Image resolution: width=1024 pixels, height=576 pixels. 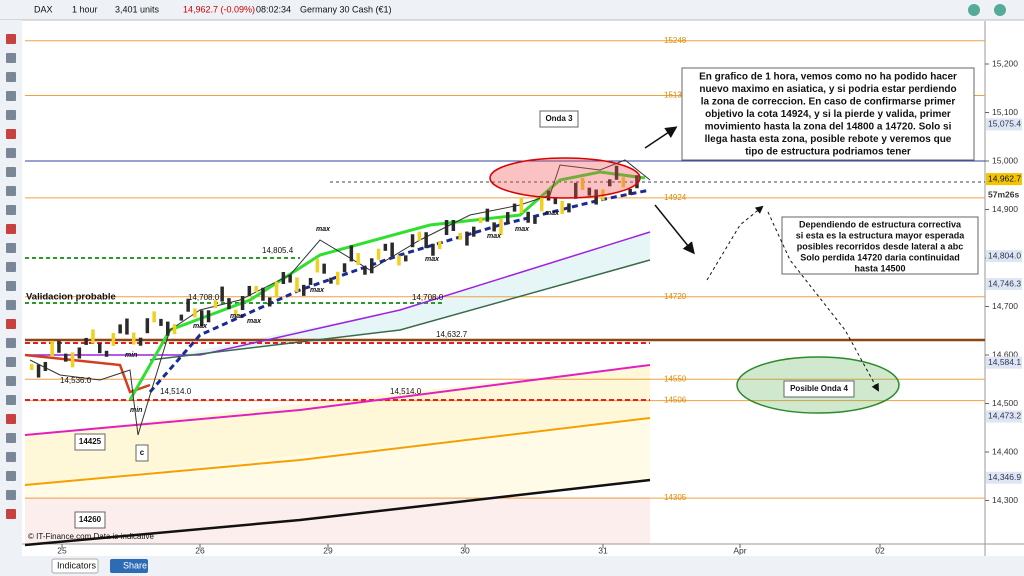 What do you see at coordinates (675, 95) in the screenshot?
I see `level-label: 15135` at bounding box center [675, 95].